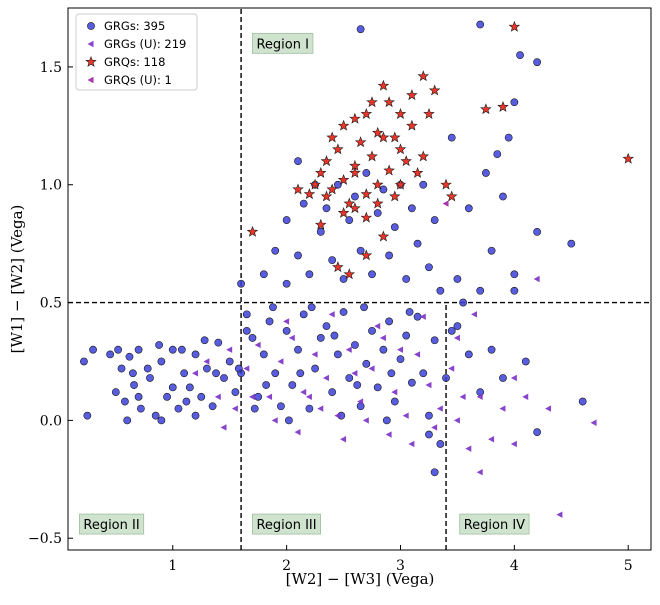 This screenshot has height=605, width=660. I want to click on y-tick-label: 1.5, so click(51, 68).